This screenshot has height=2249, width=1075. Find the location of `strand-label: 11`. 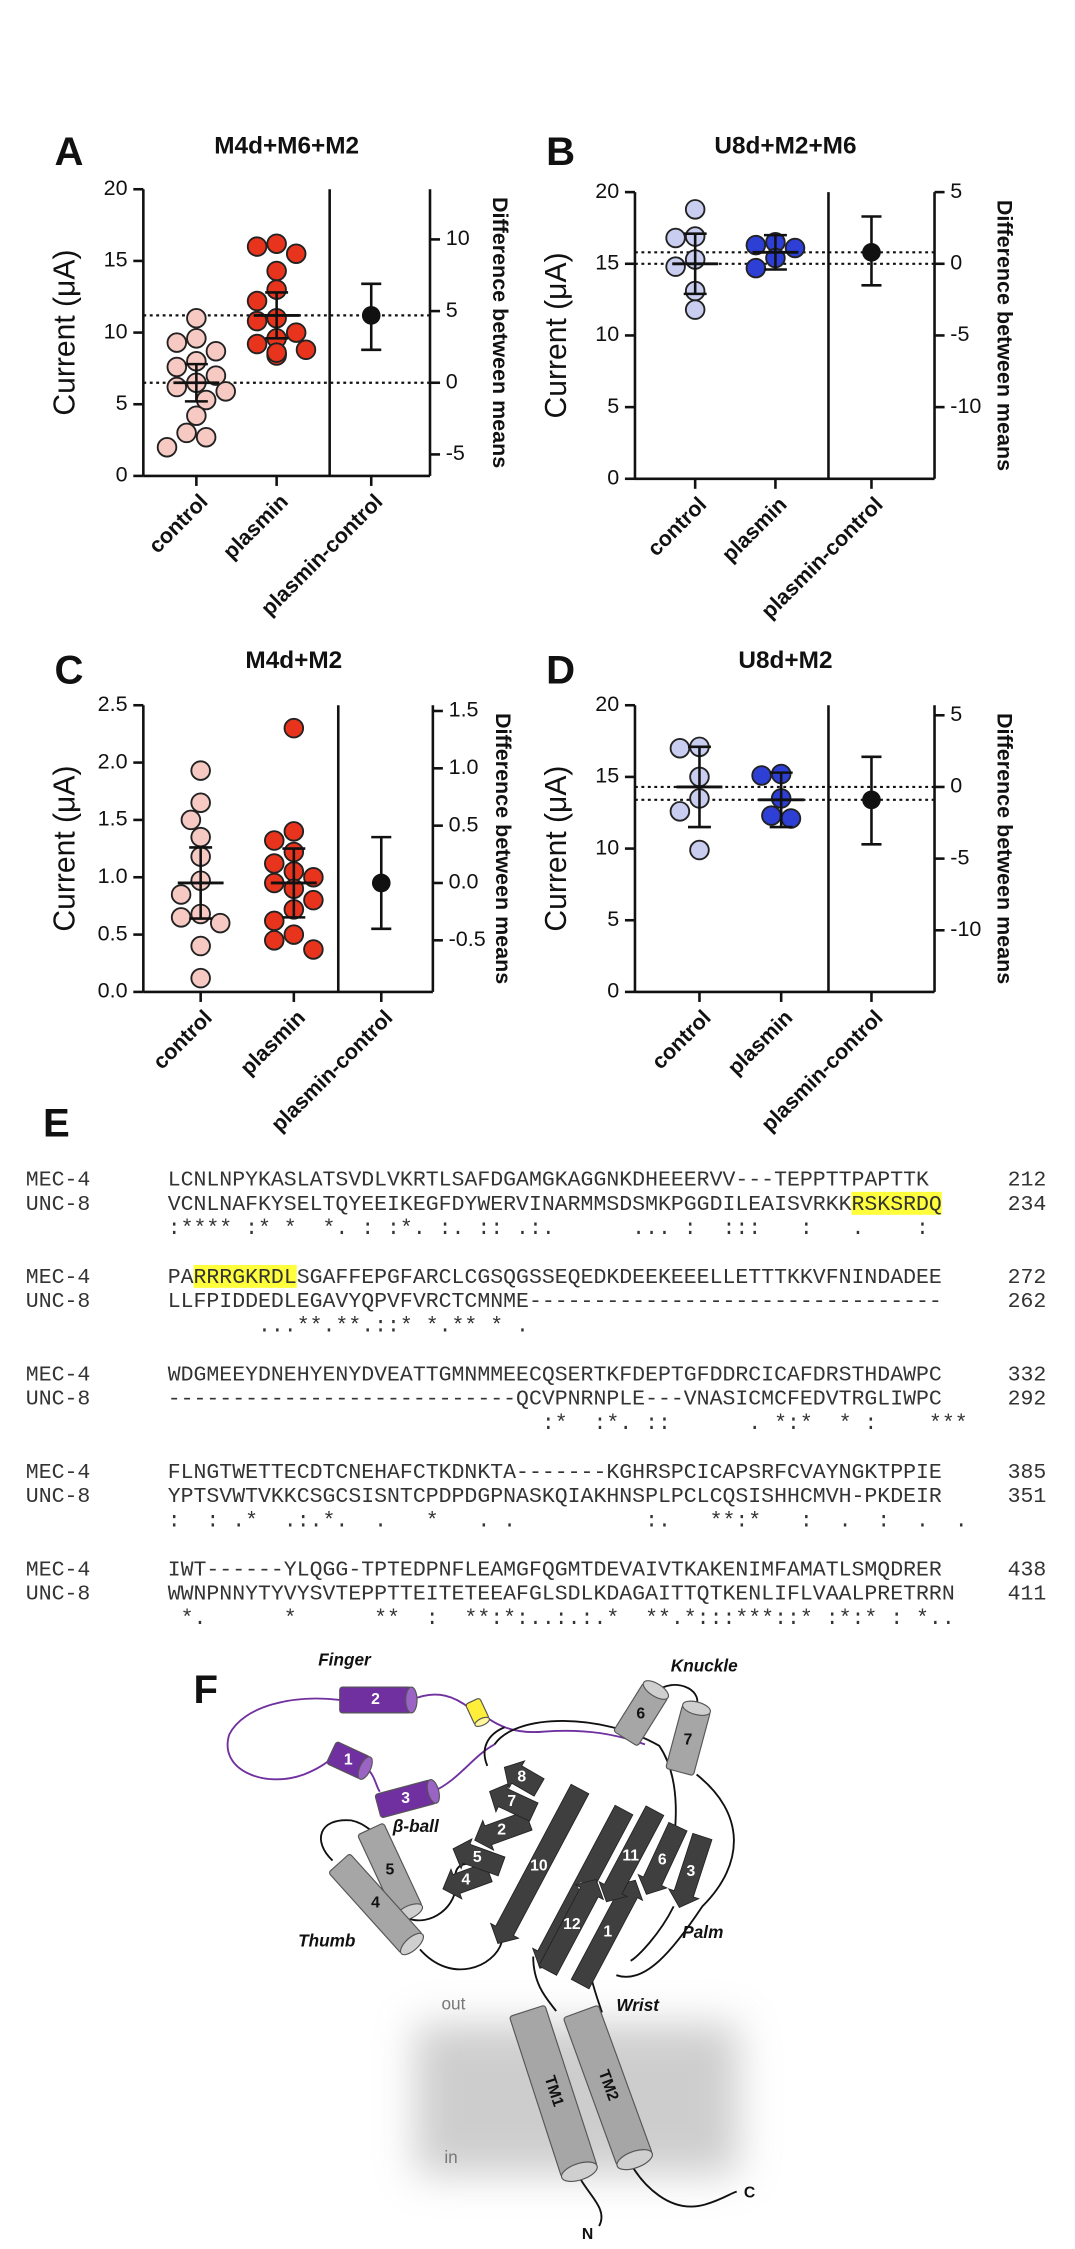

strand-label: 11 is located at coordinates (630, 1855).